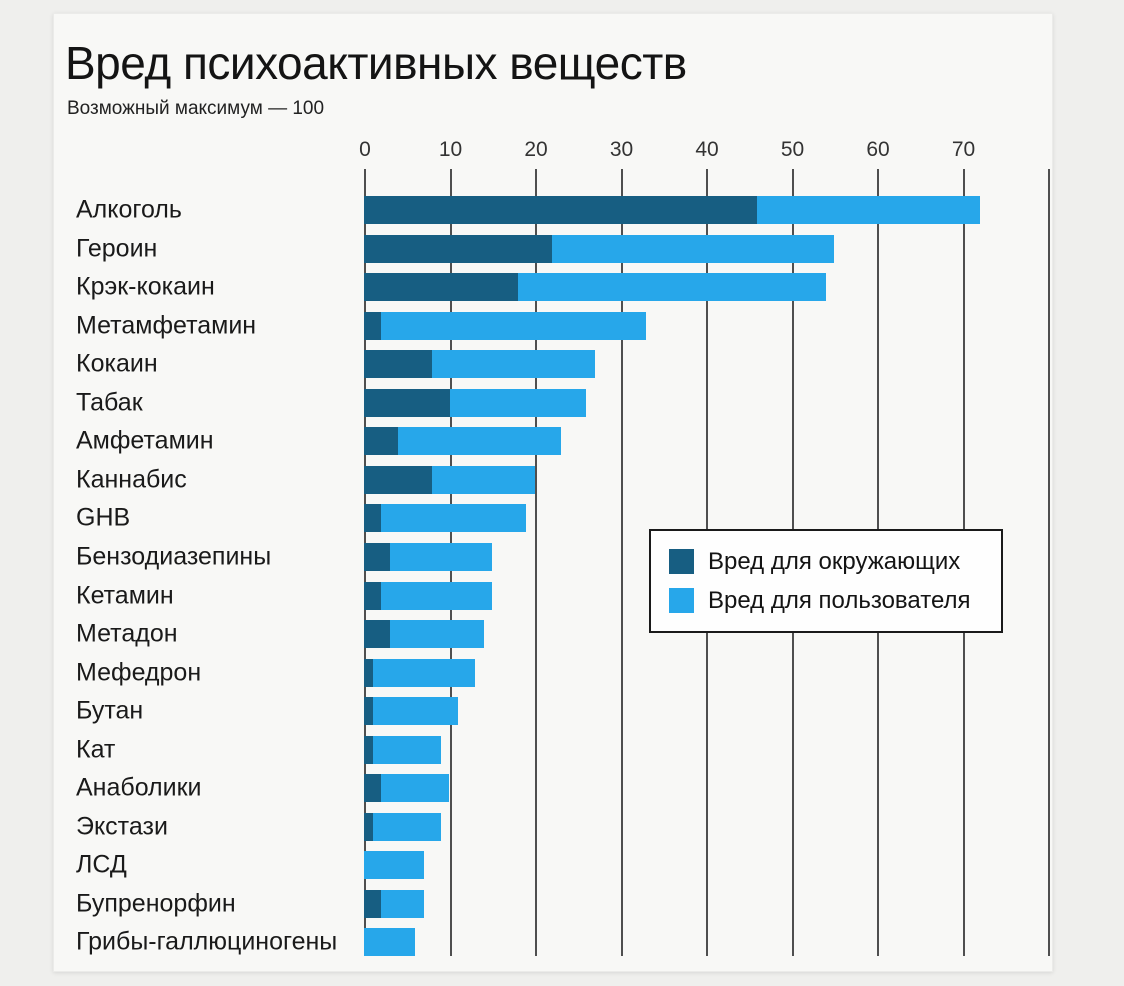  What do you see at coordinates (536, 149) in the screenshot?
I see `x-tick-label-20: 20` at bounding box center [536, 149].